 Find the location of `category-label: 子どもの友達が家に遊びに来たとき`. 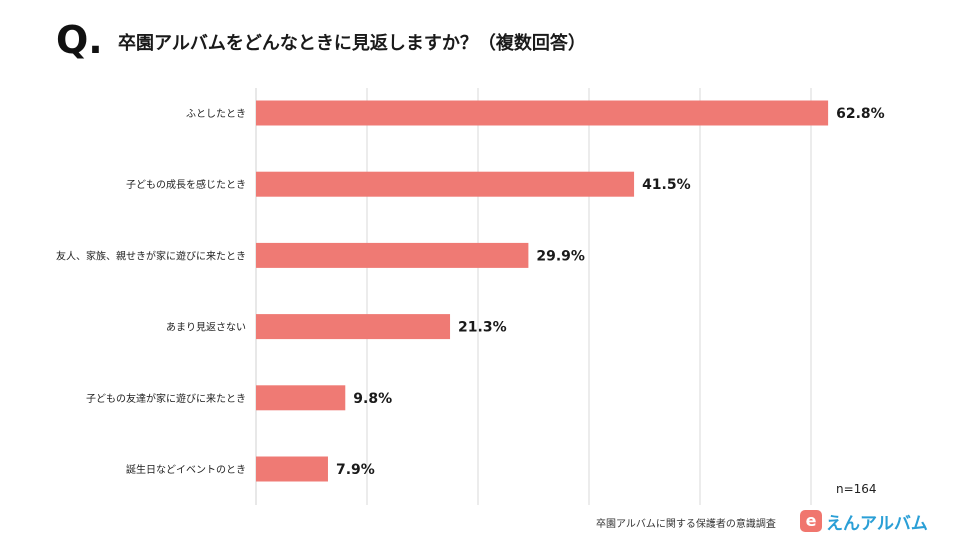

category-label: 子どもの友達が家に遊びに来たとき is located at coordinates (166, 398).